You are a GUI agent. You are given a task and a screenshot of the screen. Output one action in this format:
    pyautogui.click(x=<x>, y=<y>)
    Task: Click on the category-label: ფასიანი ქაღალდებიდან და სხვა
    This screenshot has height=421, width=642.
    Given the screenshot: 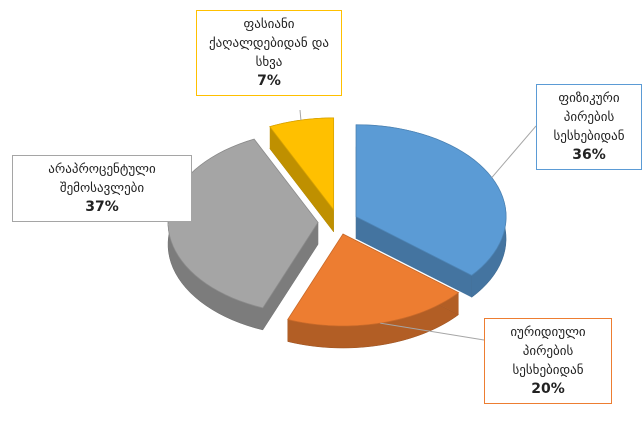 What is the action you would take?
    pyautogui.click(x=268, y=43)
    